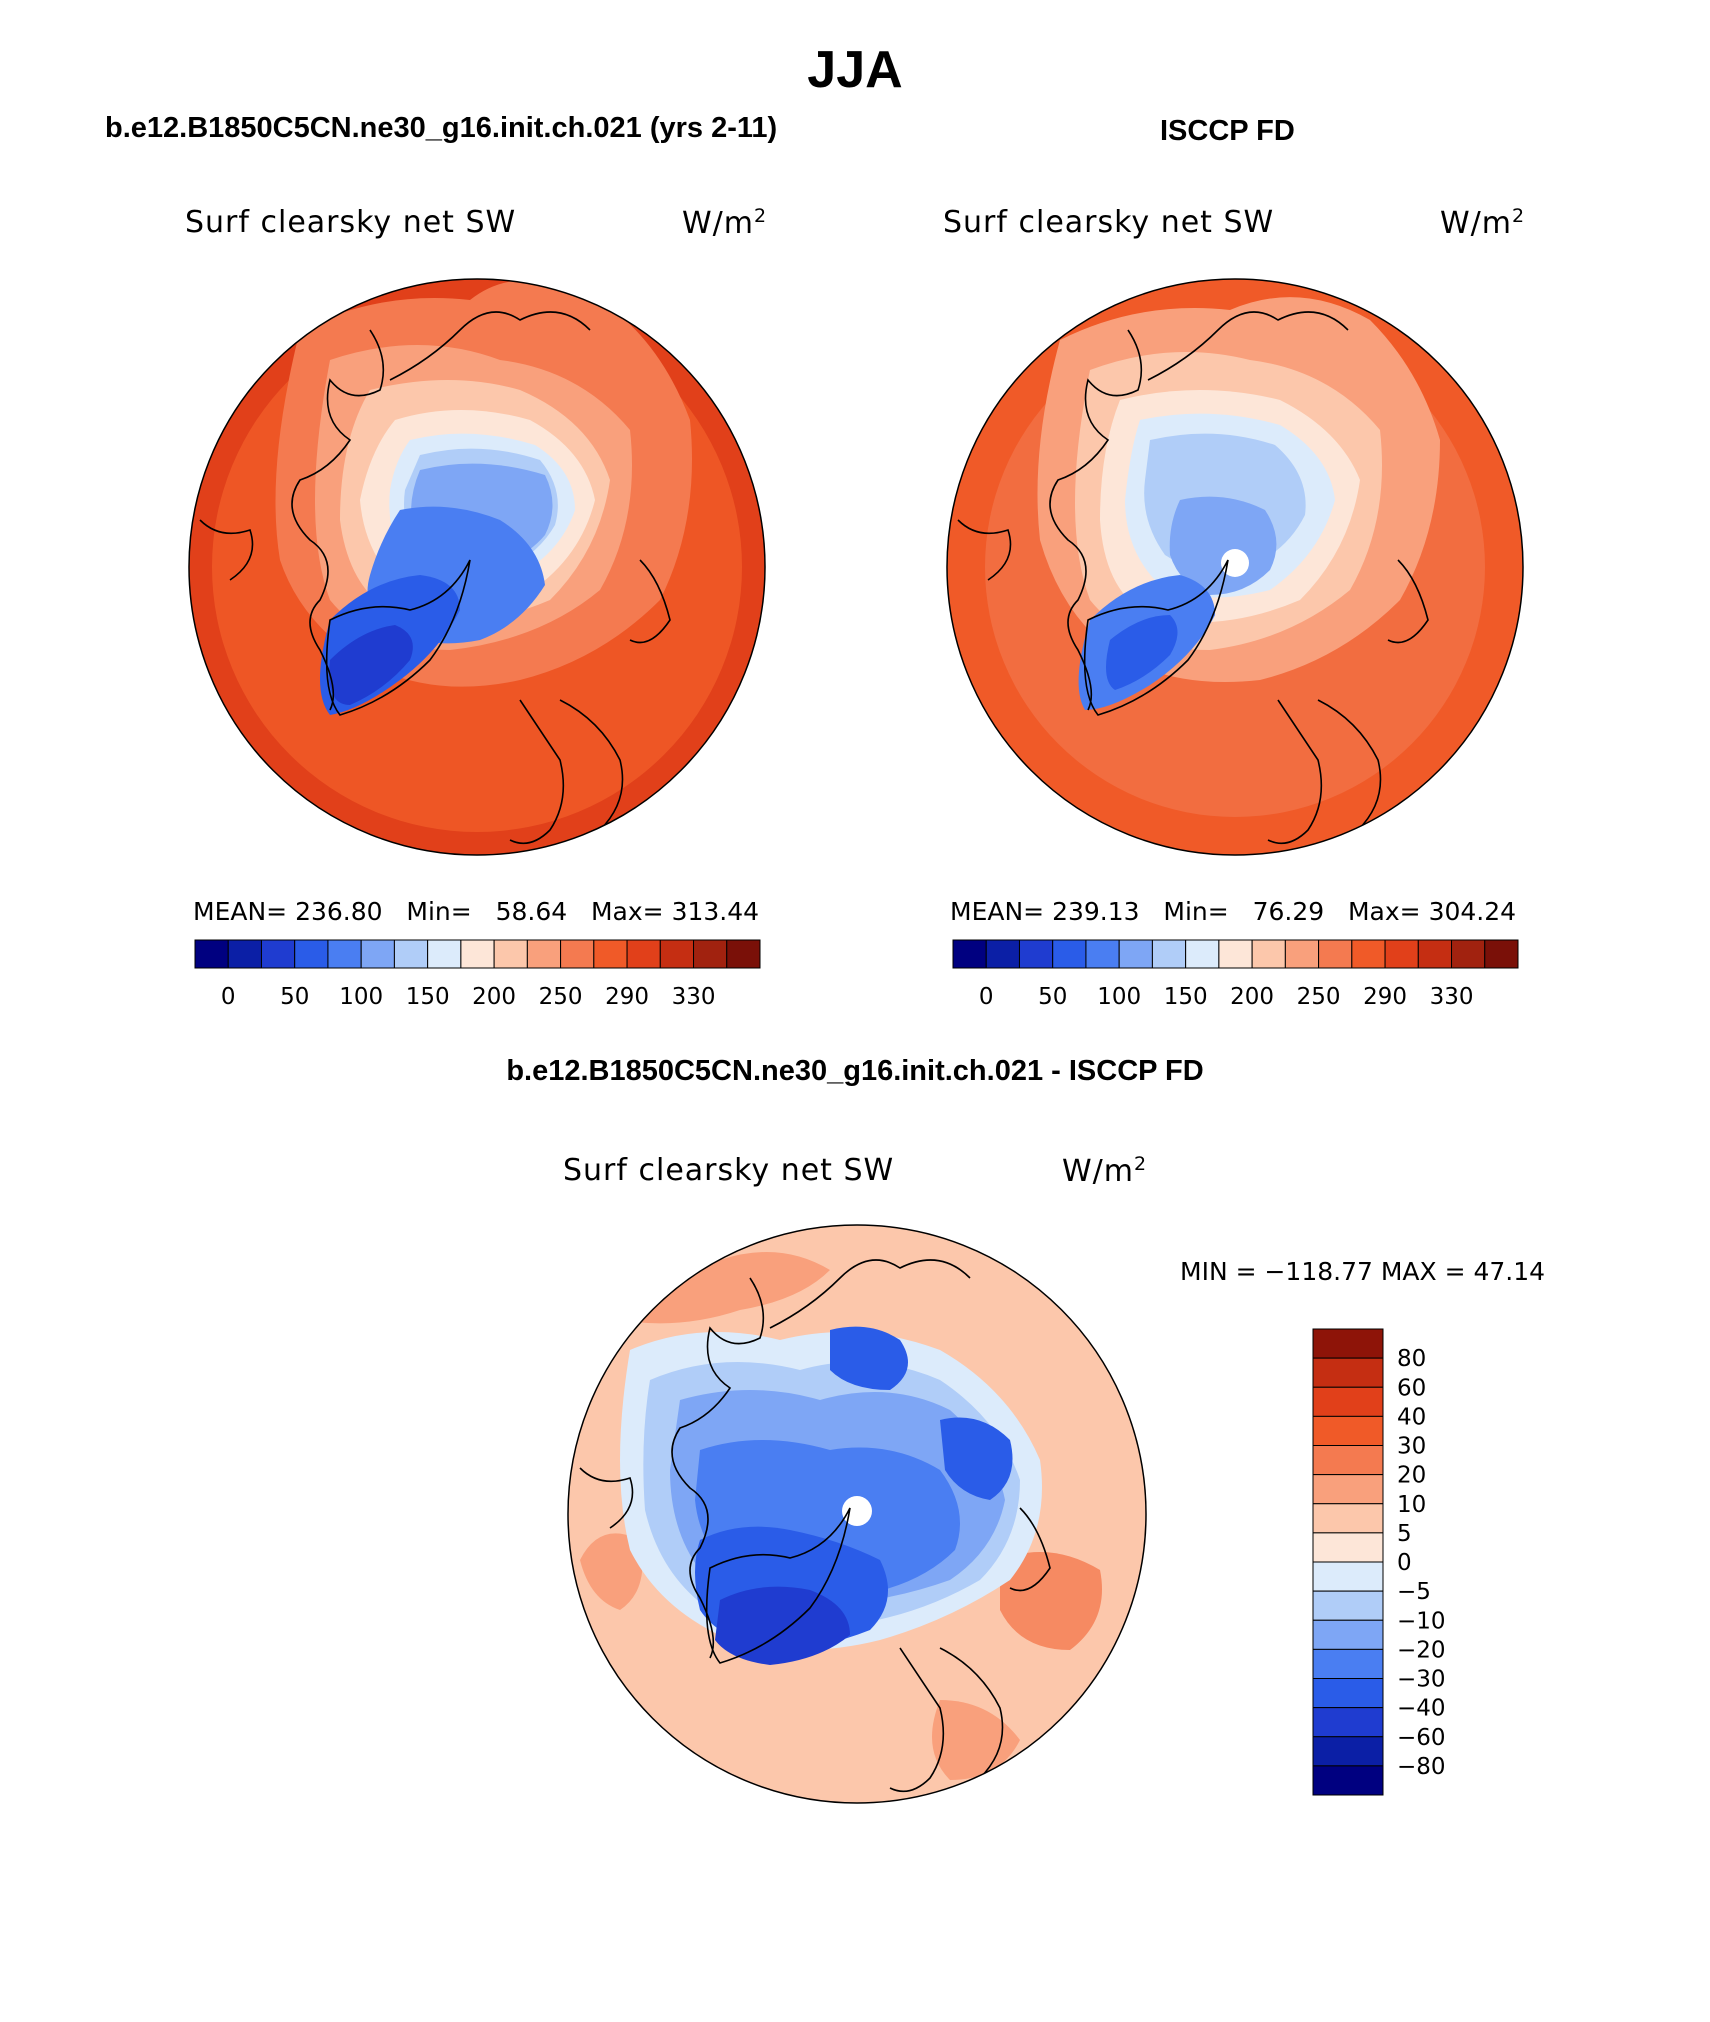 This screenshot has height=2022, width=1710. Describe the element at coordinates (1421, 1621) in the screenshot. I see `colorbar-tick-label: −10` at that location.